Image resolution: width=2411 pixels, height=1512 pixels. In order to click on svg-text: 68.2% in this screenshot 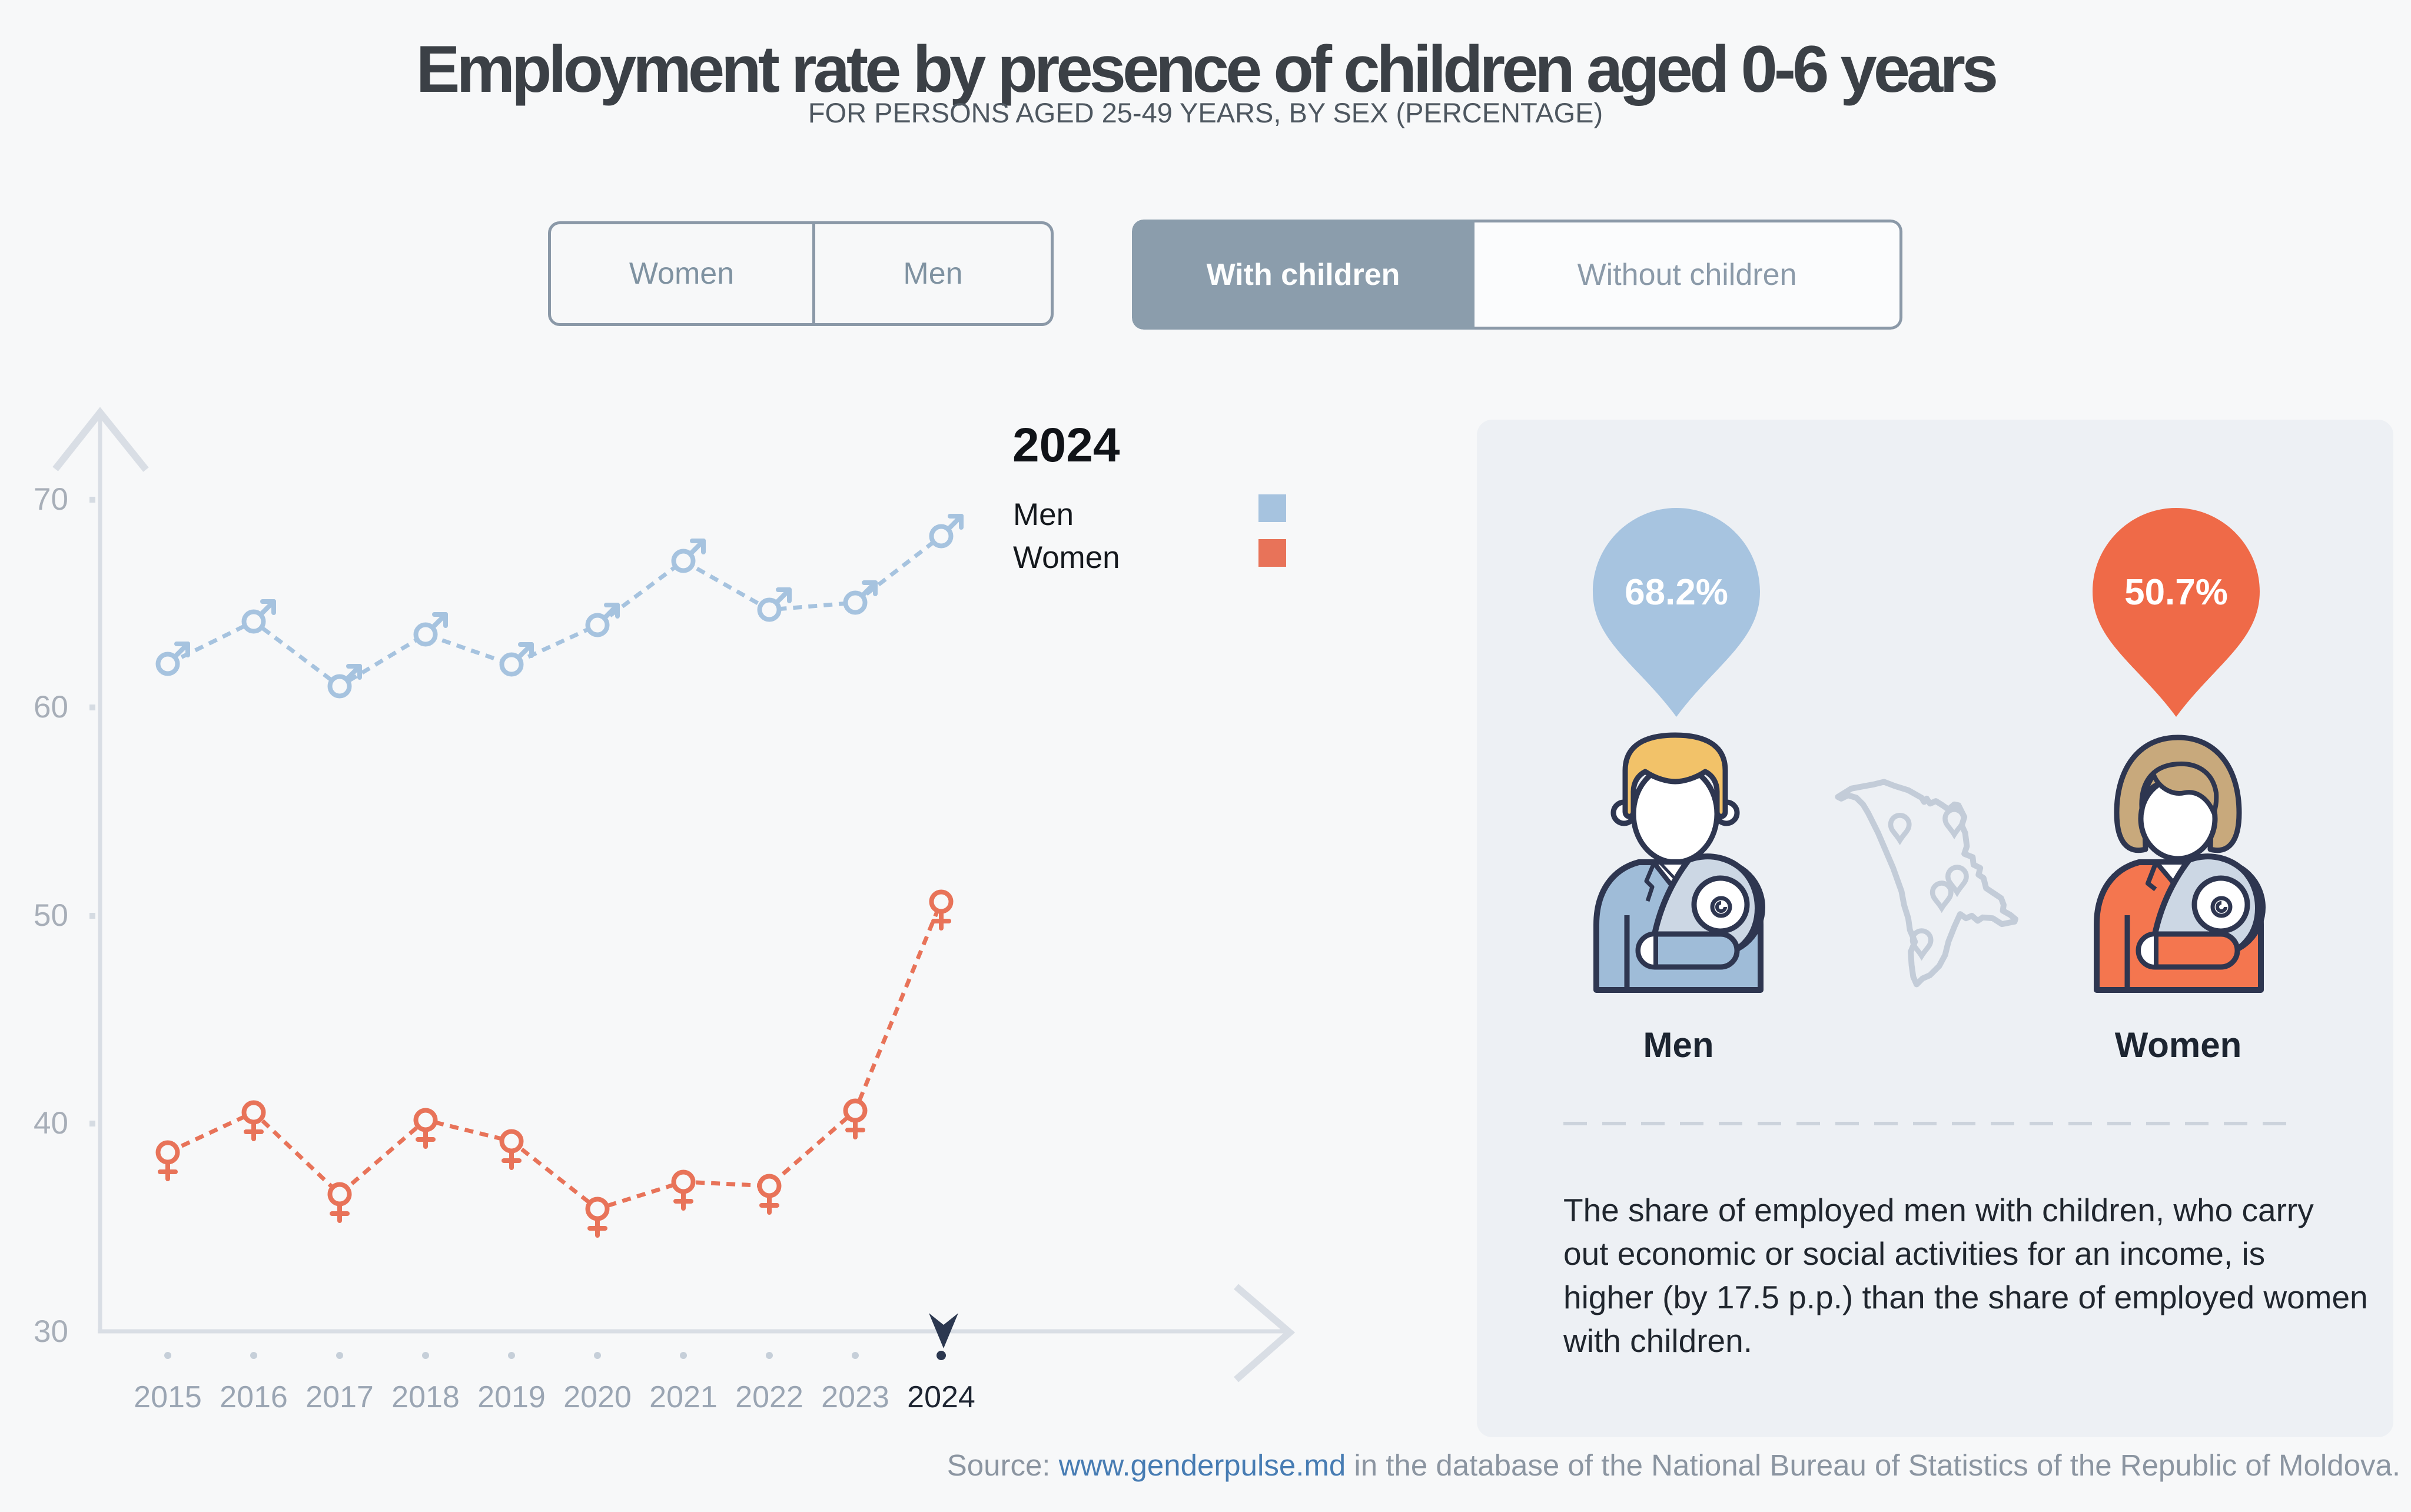, I will do `click(1676, 592)`.